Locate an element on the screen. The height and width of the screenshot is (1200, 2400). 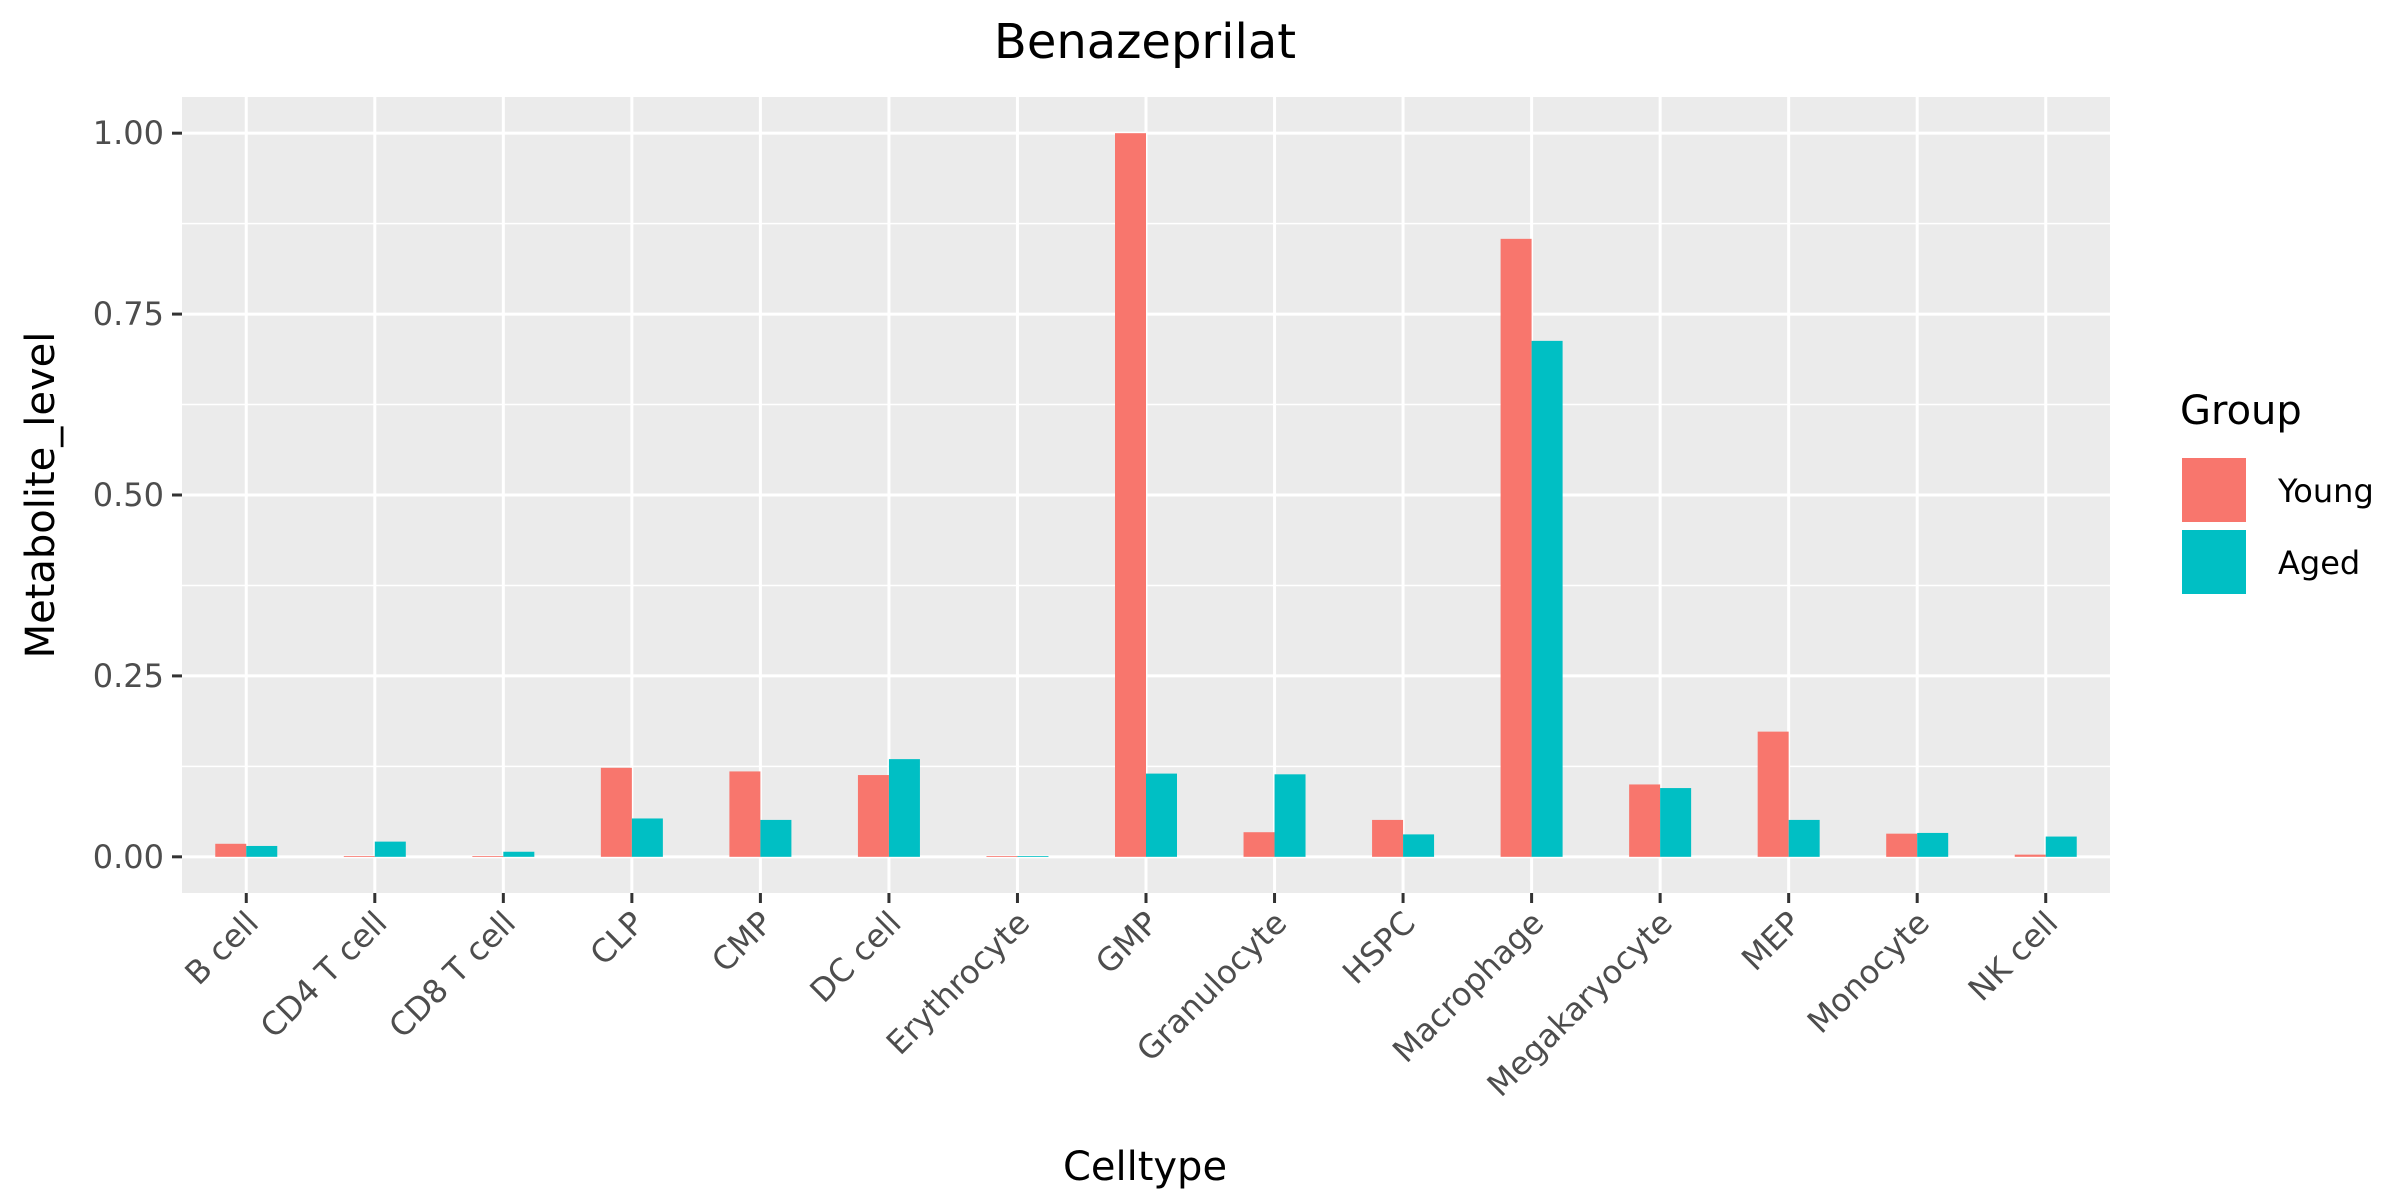
bar-aged-clp is located at coordinates (647, 837).